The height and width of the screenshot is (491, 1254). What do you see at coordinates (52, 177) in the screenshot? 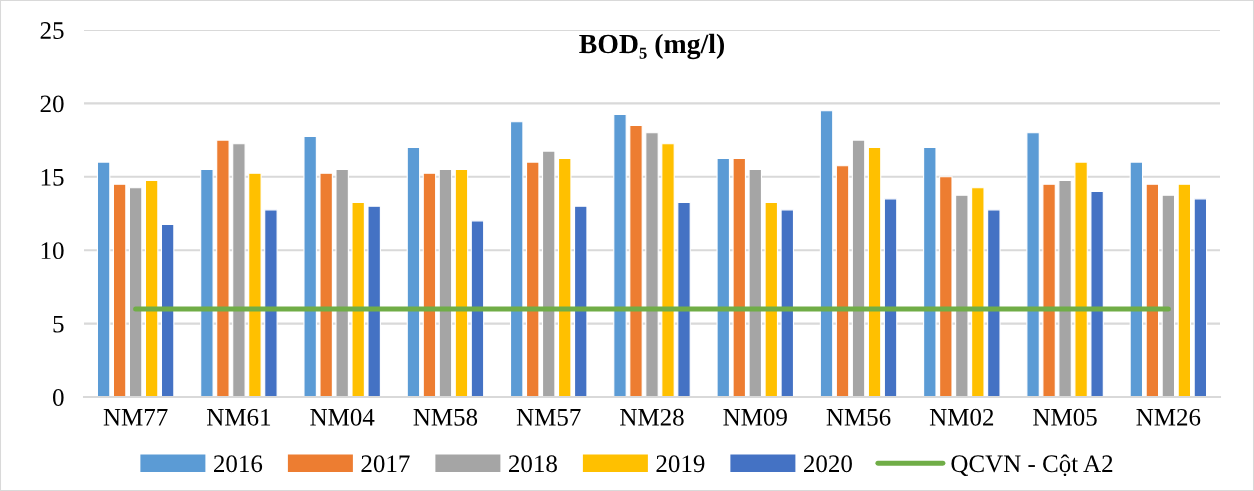
I see `y-tick-label: 15` at bounding box center [52, 177].